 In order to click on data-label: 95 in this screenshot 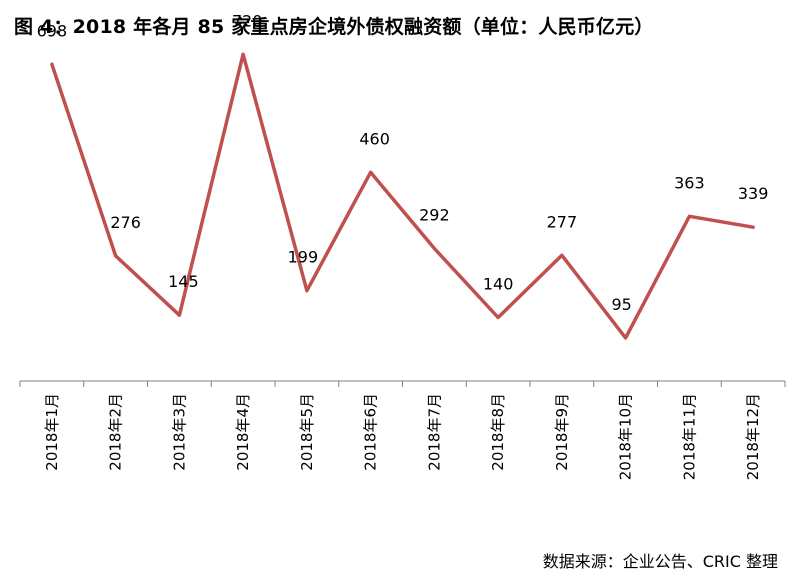, I will do `click(621, 304)`.